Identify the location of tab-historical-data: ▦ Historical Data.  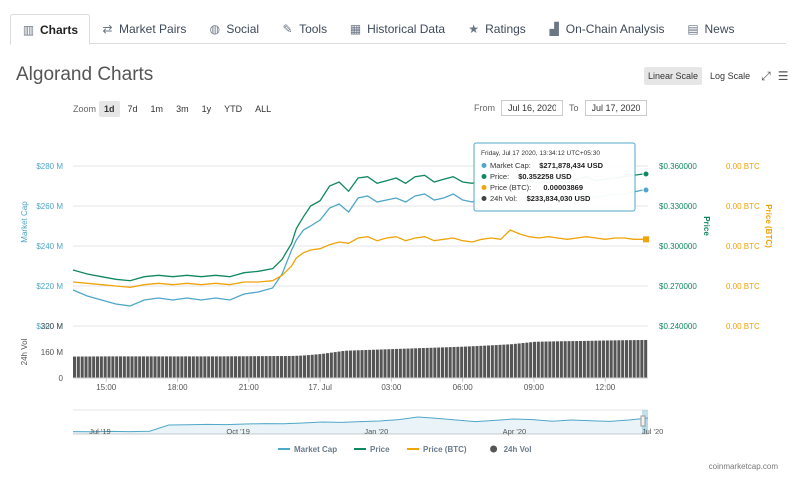
(397, 29).